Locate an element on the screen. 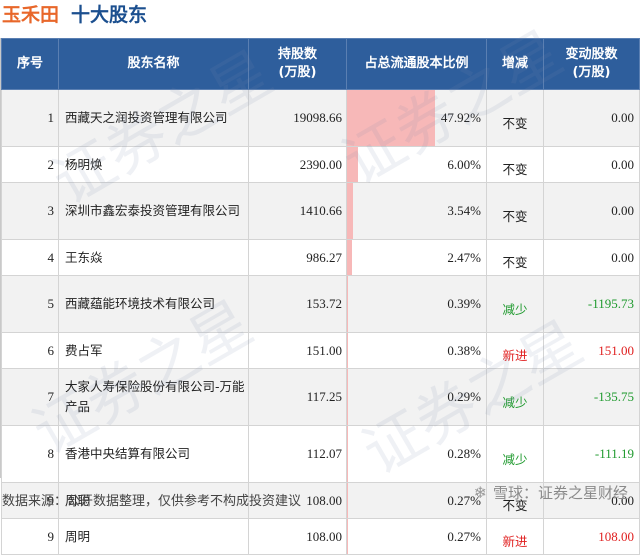 This screenshot has width=640, height=555. cell-index: 4 is located at coordinates (30, 258).